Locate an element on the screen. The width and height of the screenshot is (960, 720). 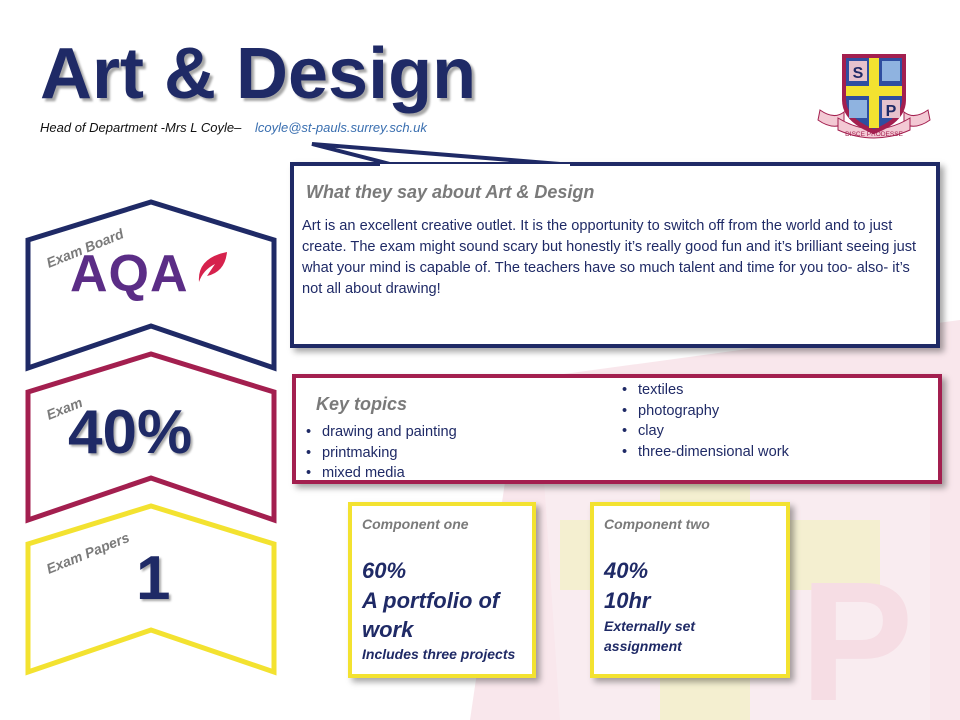
exam-board-chevron is located at coordinates (151, 285).